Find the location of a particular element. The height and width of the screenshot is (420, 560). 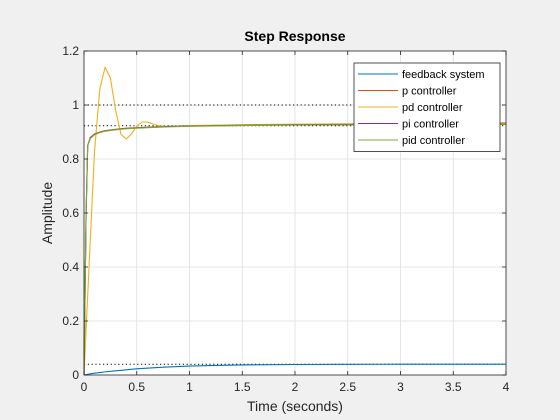

x-tick-label: 1.5 is located at coordinates (242, 387).